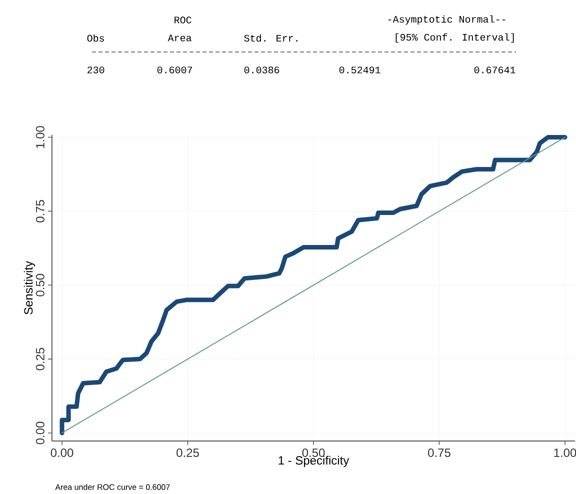 The height and width of the screenshot is (494, 576). What do you see at coordinates (455, 38) in the screenshot?
I see `text: [95% Conf. Interval]` at bounding box center [455, 38].